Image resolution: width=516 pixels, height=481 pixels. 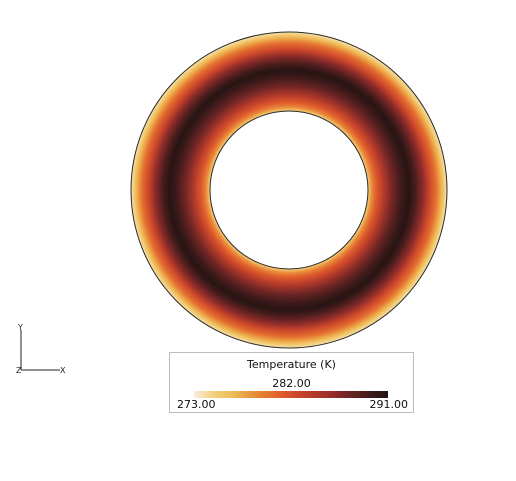 I want to click on inner-boundary, so click(x=289, y=190).